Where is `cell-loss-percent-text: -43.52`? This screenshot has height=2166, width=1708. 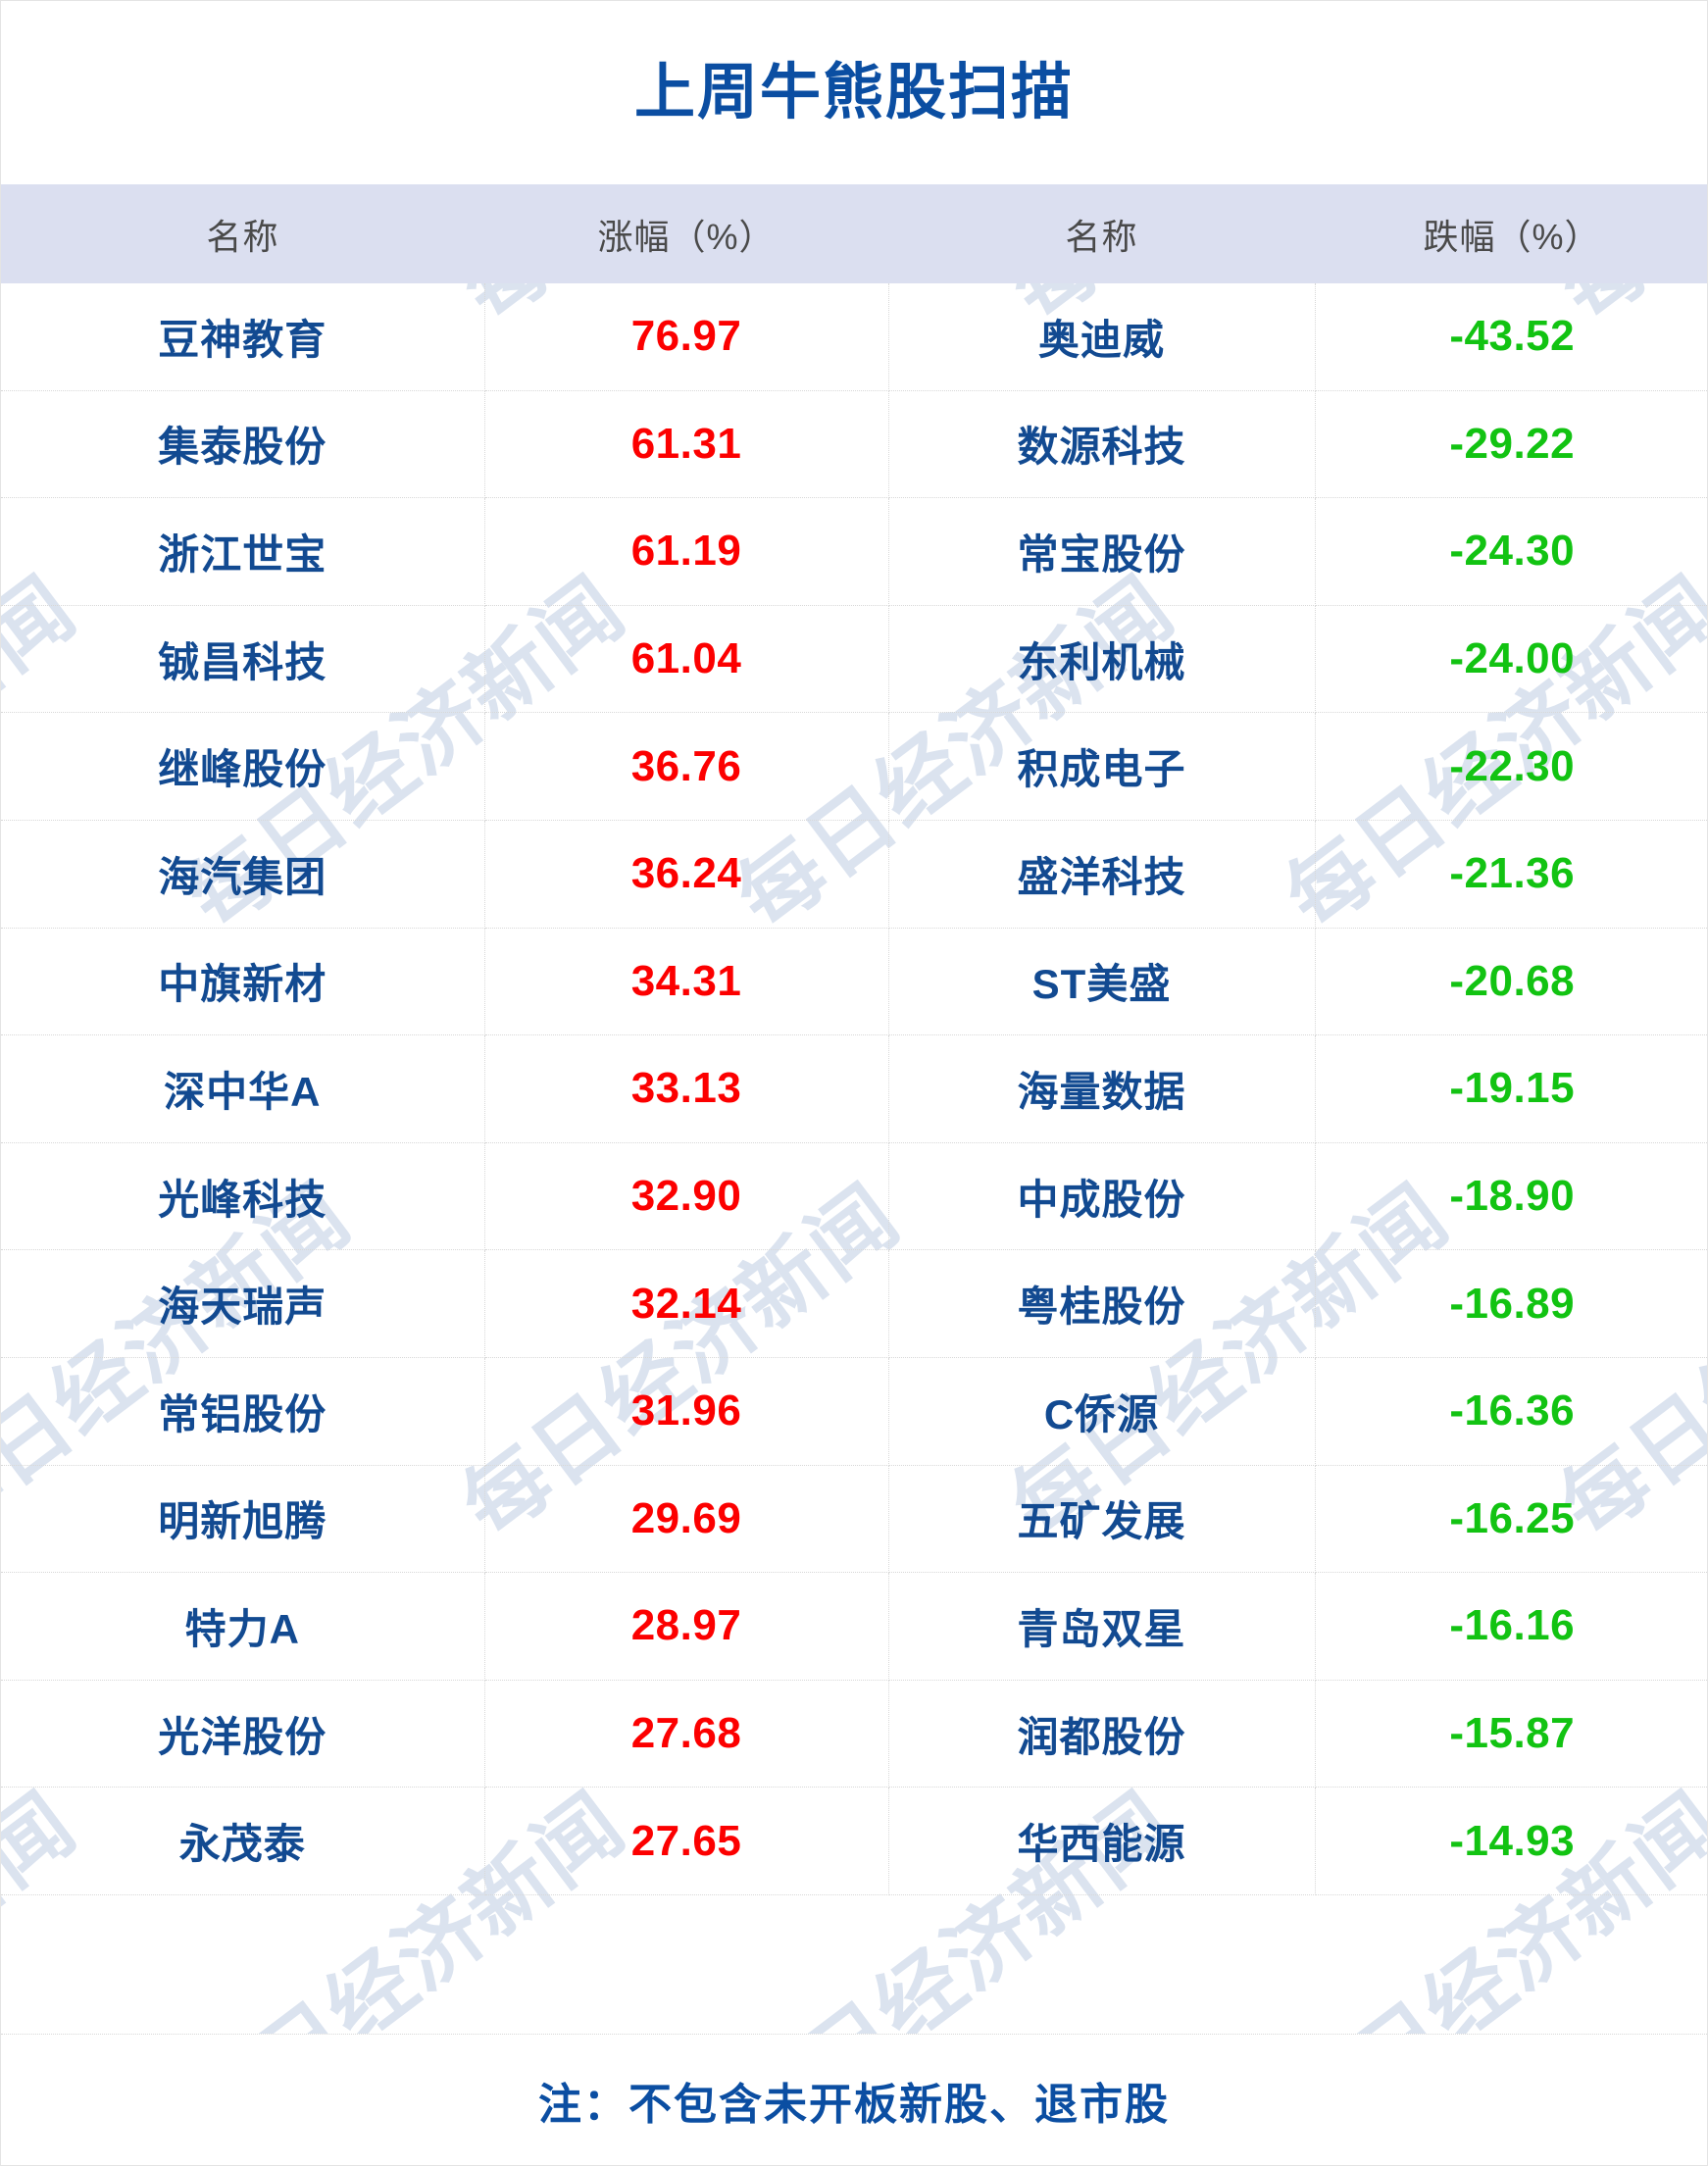 cell-loss-percent-text: -43.52 is located at coordinates (1512, 336).